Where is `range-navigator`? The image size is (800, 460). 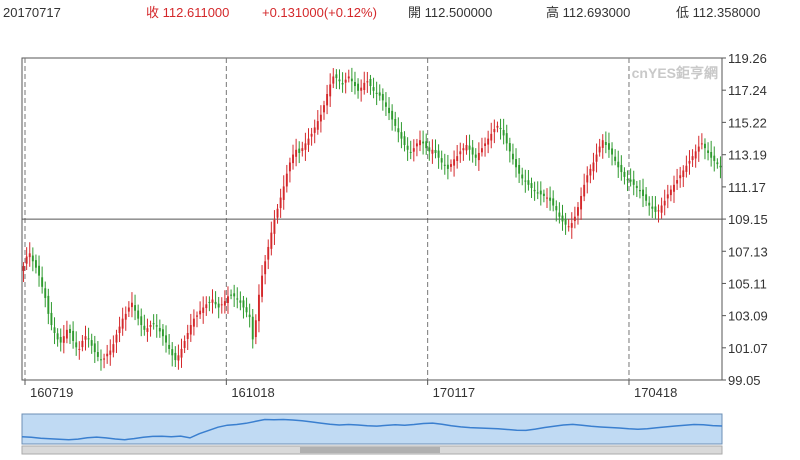 range-navigator is located at coordinates (372, 434).